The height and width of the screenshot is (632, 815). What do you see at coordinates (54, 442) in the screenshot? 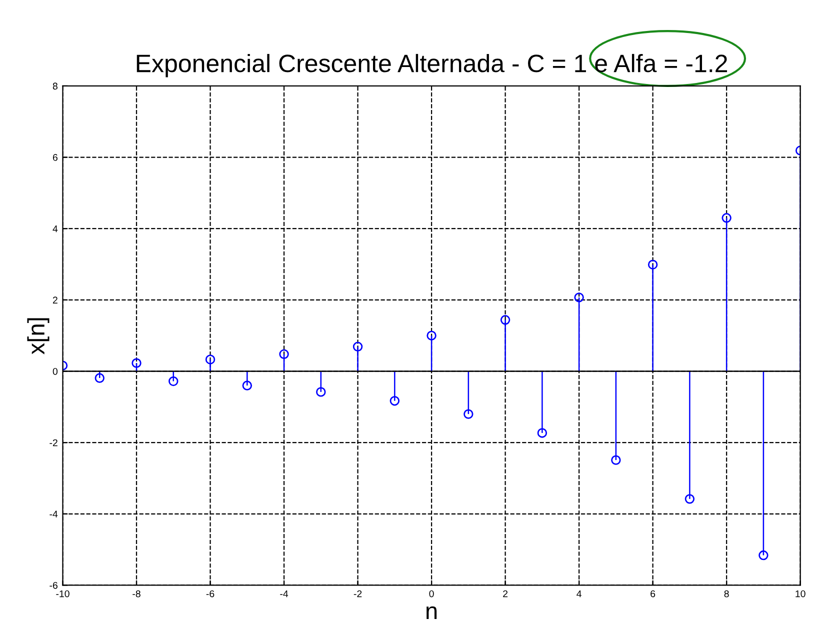
I see `y-tick-label: -2` at bounding box center [54, 442].